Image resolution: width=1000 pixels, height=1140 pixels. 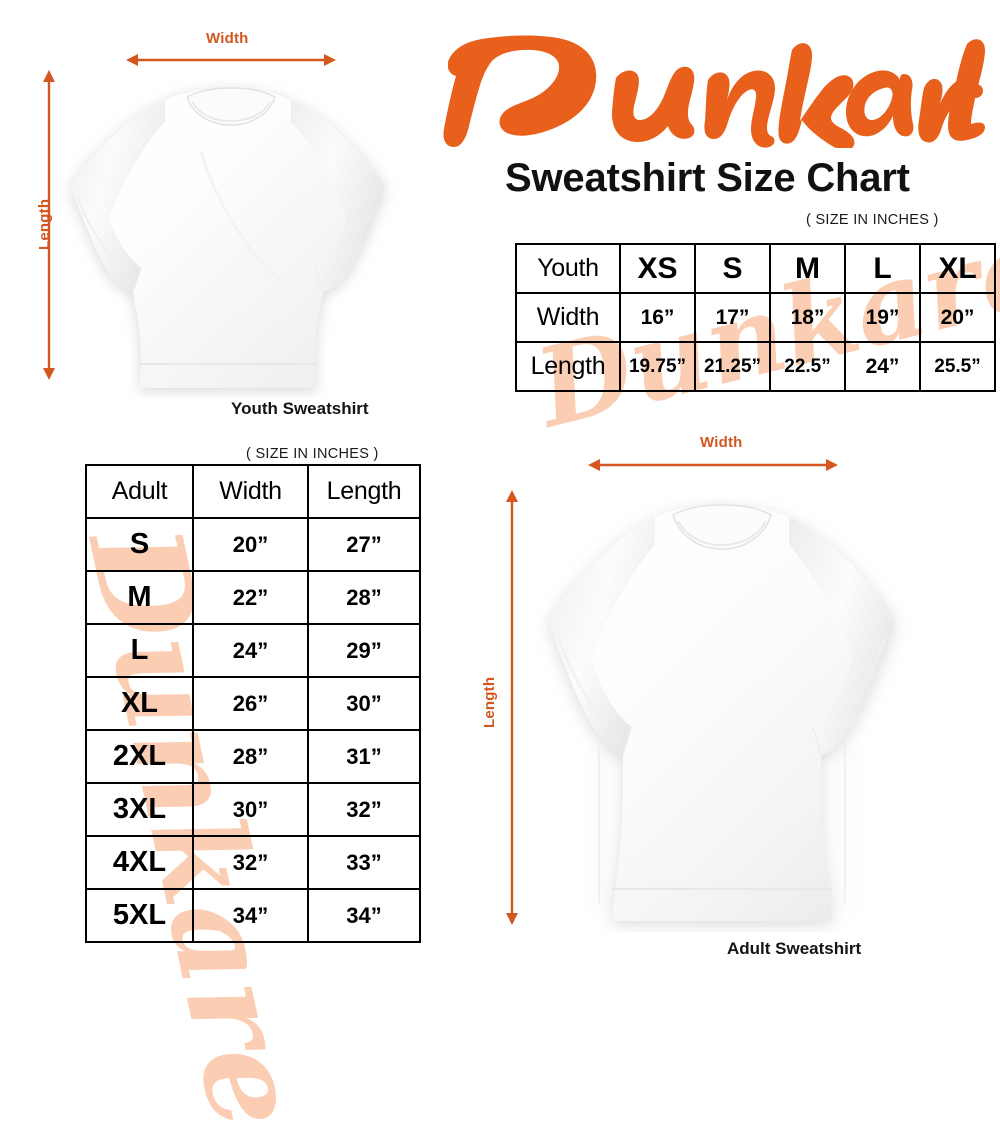 I want to click on adult-length-s: 27”, so click(x=364, y=544).